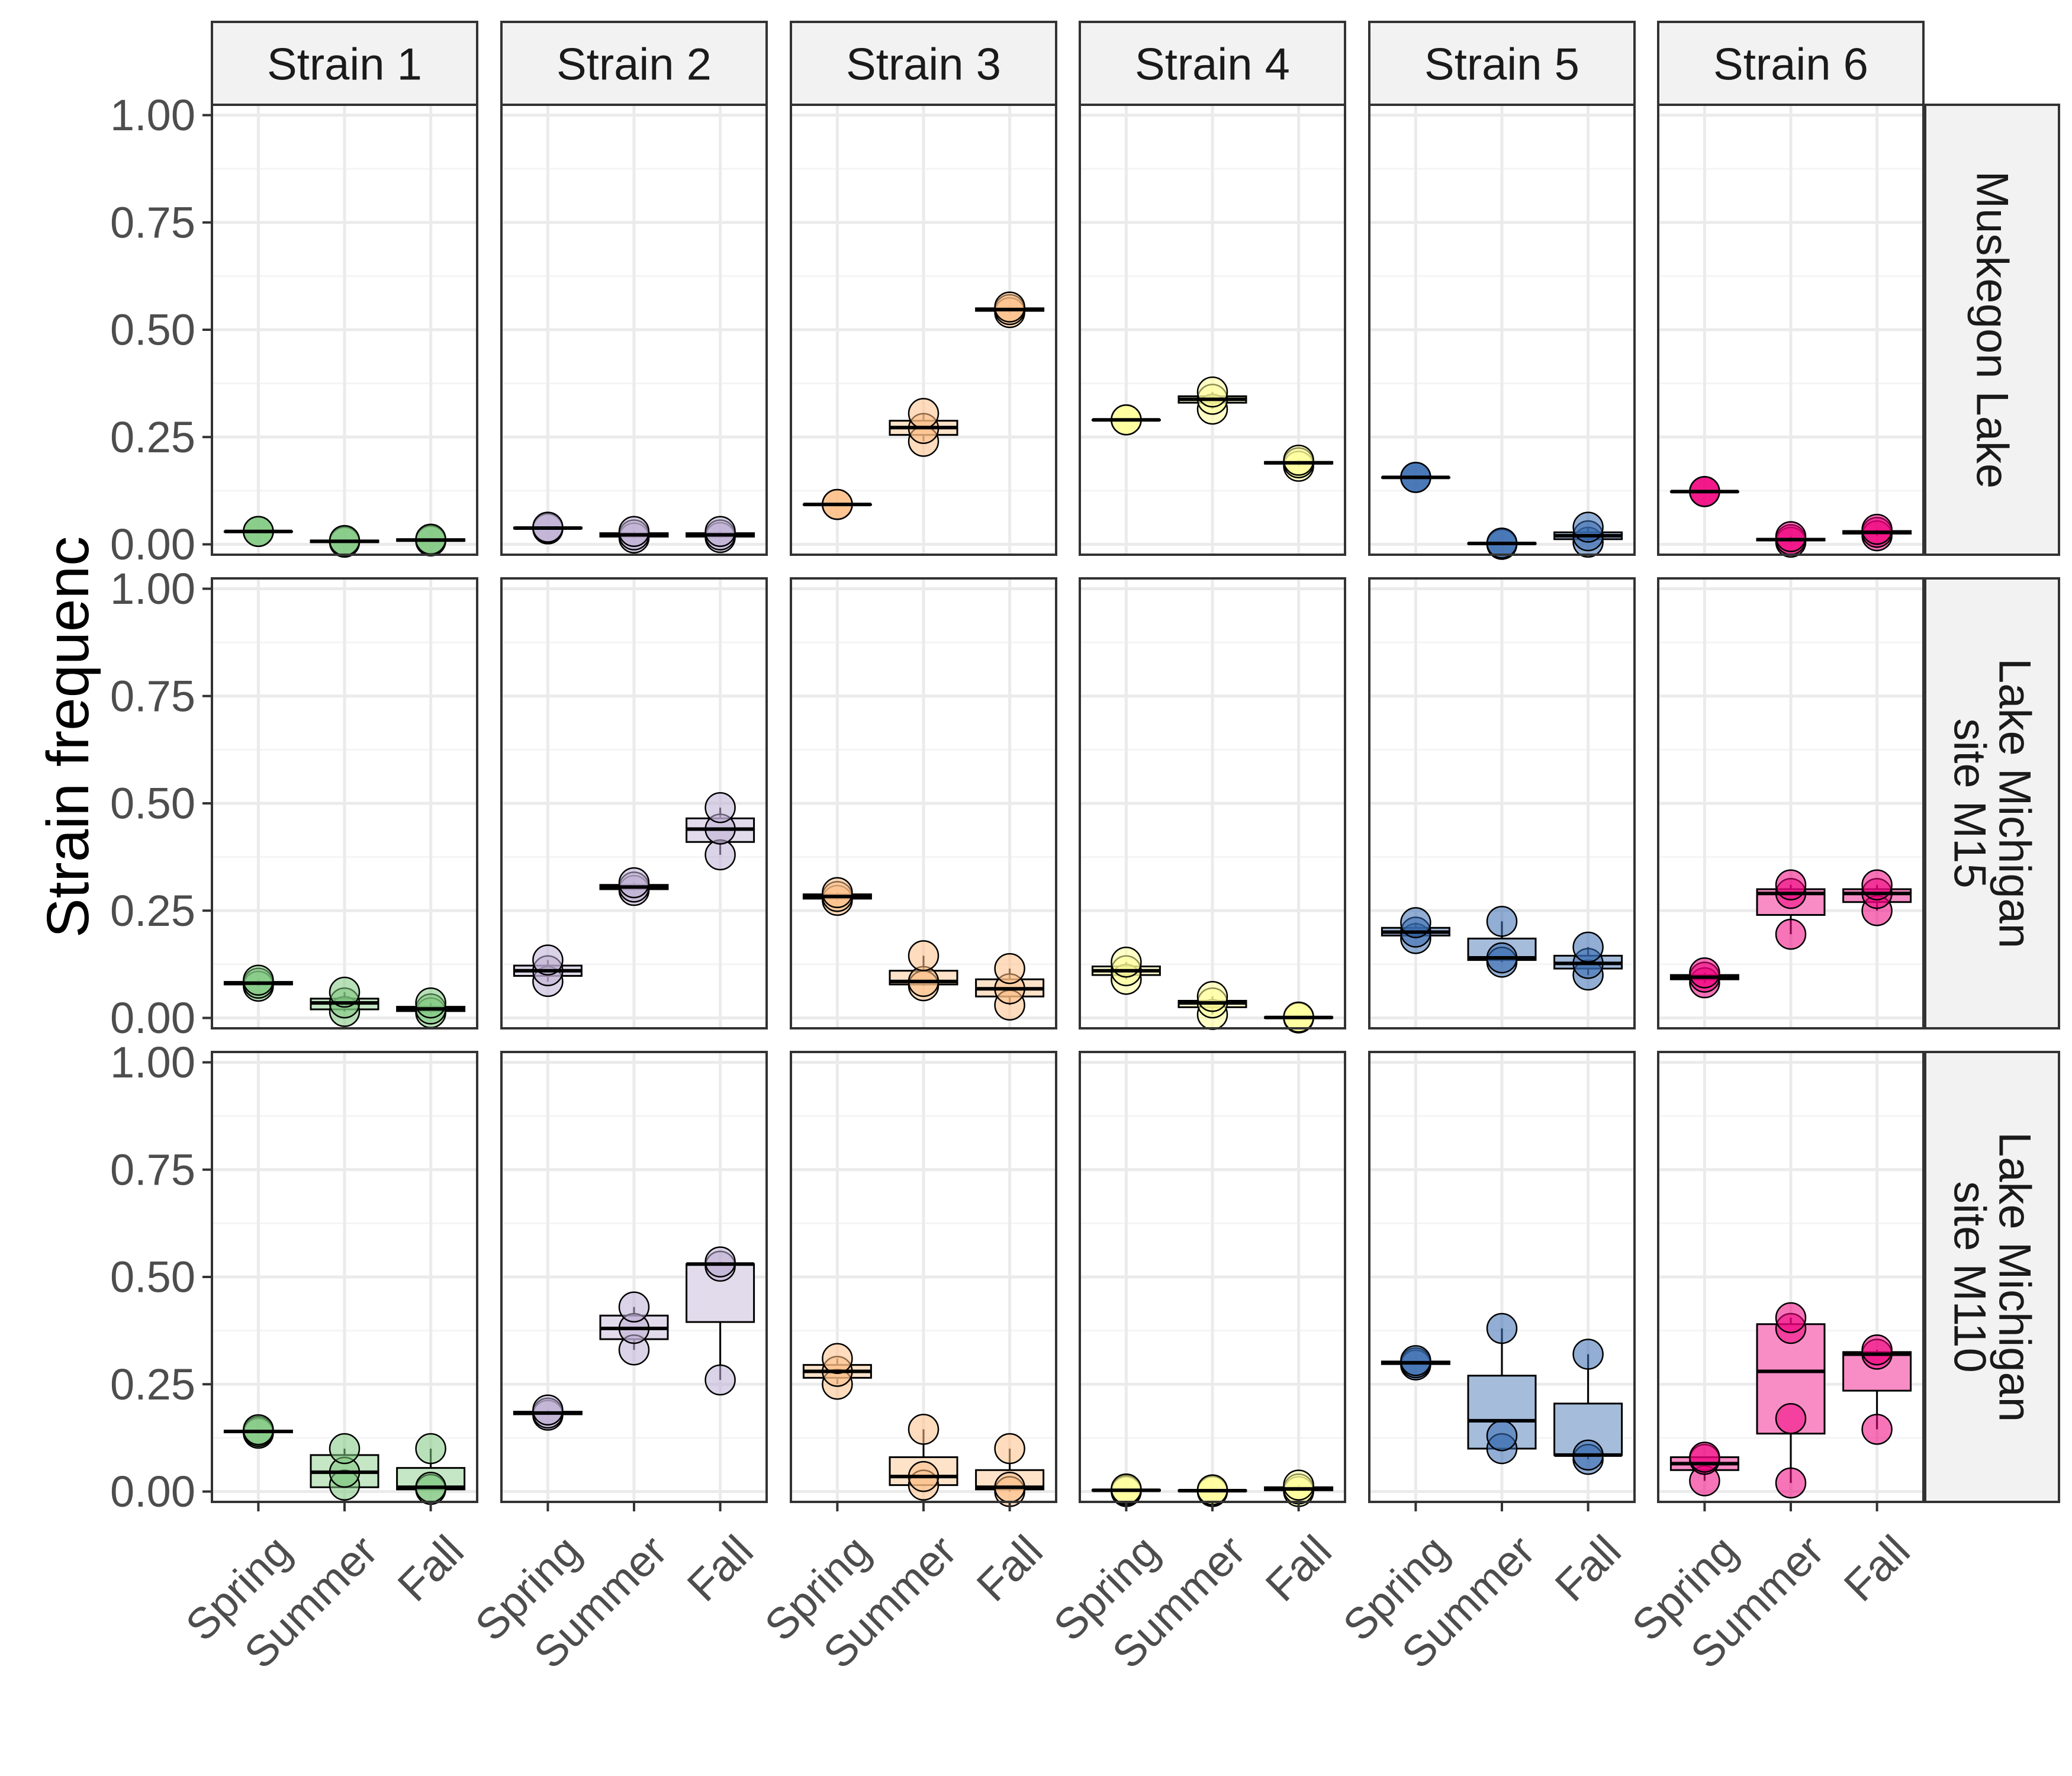 The height and width of the screenshot is (1776, 2072). I want to click on row-strip-label: Muskegon Lake, so click(1992, 330).